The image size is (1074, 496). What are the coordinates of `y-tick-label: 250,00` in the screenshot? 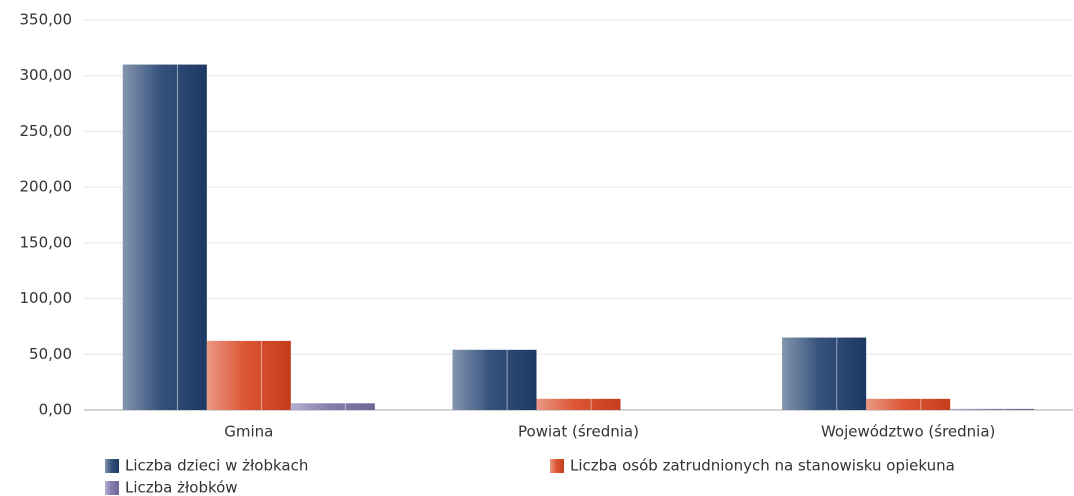 It's located at (46, 131).